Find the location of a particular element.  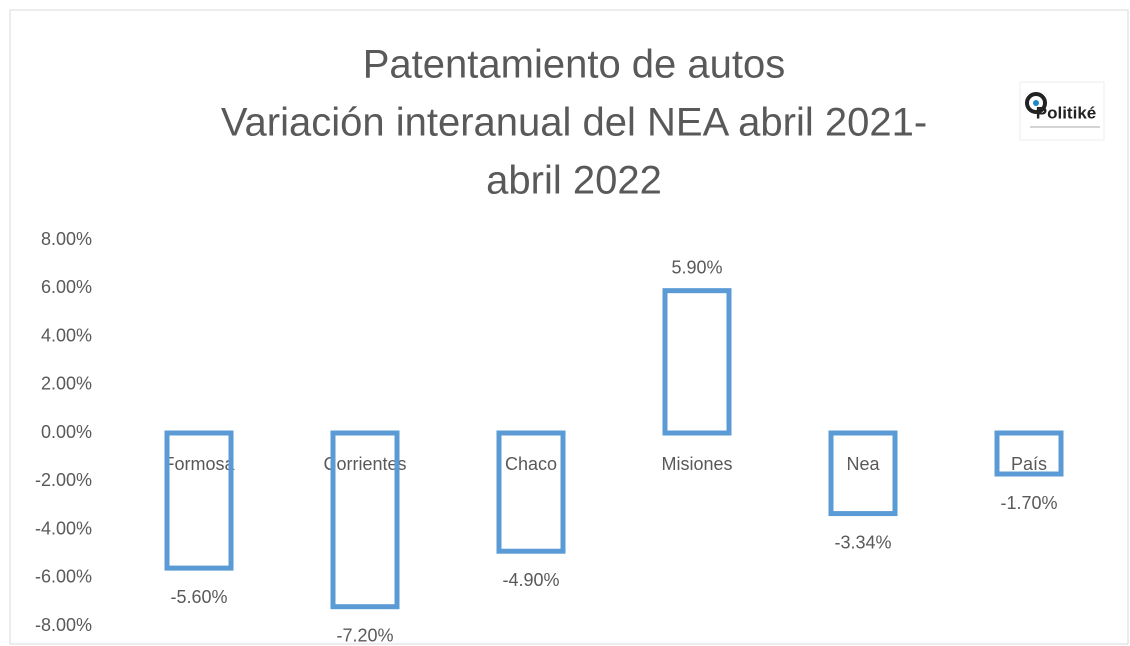

y-tick-label: 6.00% is located at coordinates (66, 287).